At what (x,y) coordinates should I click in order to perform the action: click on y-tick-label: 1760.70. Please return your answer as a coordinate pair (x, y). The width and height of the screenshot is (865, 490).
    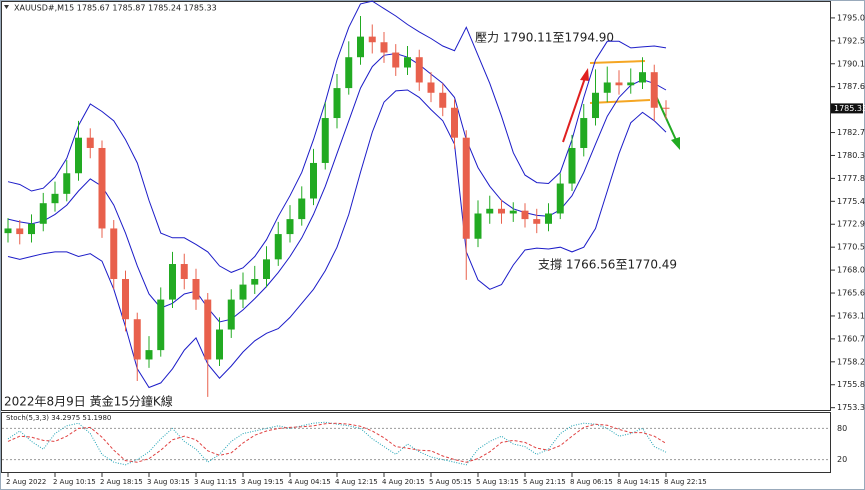
    Looking at the image, I should click on (851, 338).